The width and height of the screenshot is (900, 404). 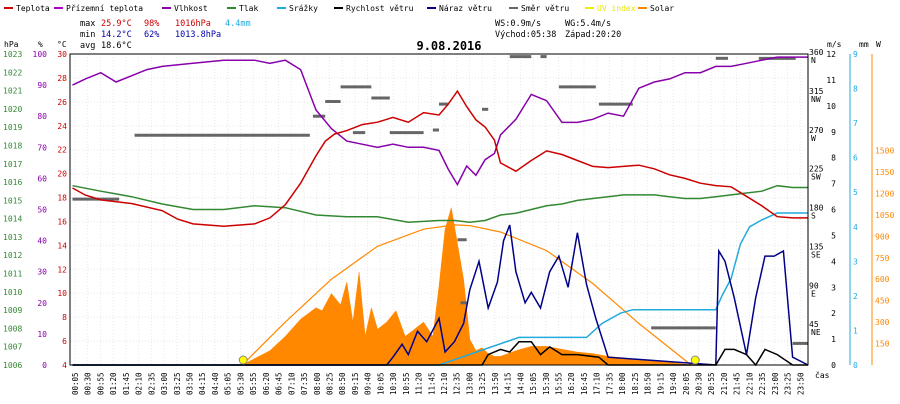 I want to click on temp-tick-8: 14, so click(x=62, y=245).